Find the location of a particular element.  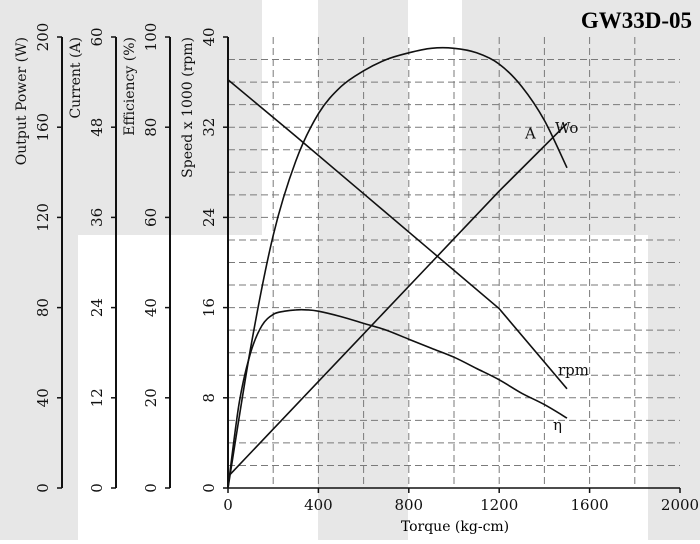

output-power-tick-label: 40 is located at coordinates (43, 397).